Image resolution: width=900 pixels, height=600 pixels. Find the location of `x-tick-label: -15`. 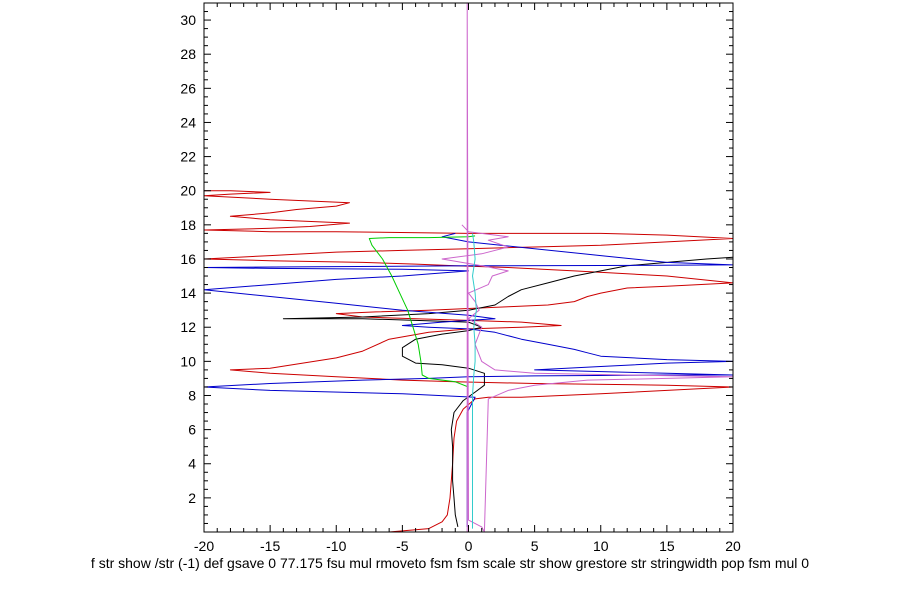

x-tick-label: -15 is located at coordinates (270, 546).